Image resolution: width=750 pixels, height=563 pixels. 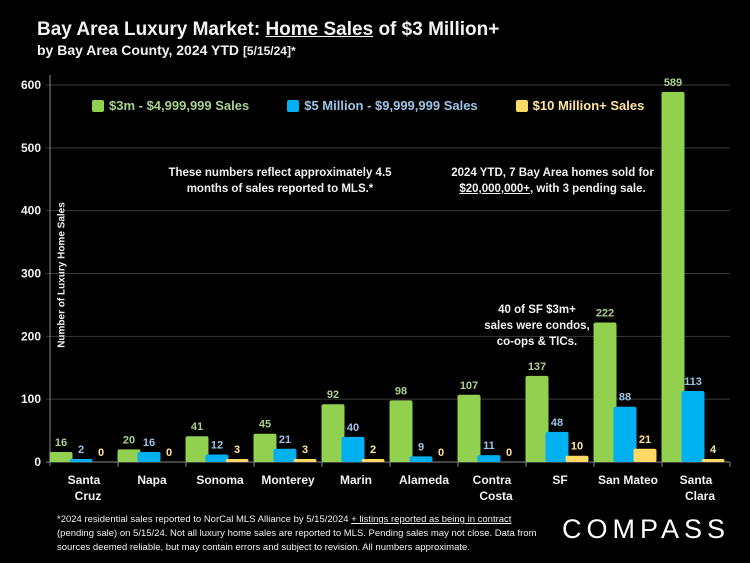 I want to click on y-tick-label: 600, so click(x=31, y=85).